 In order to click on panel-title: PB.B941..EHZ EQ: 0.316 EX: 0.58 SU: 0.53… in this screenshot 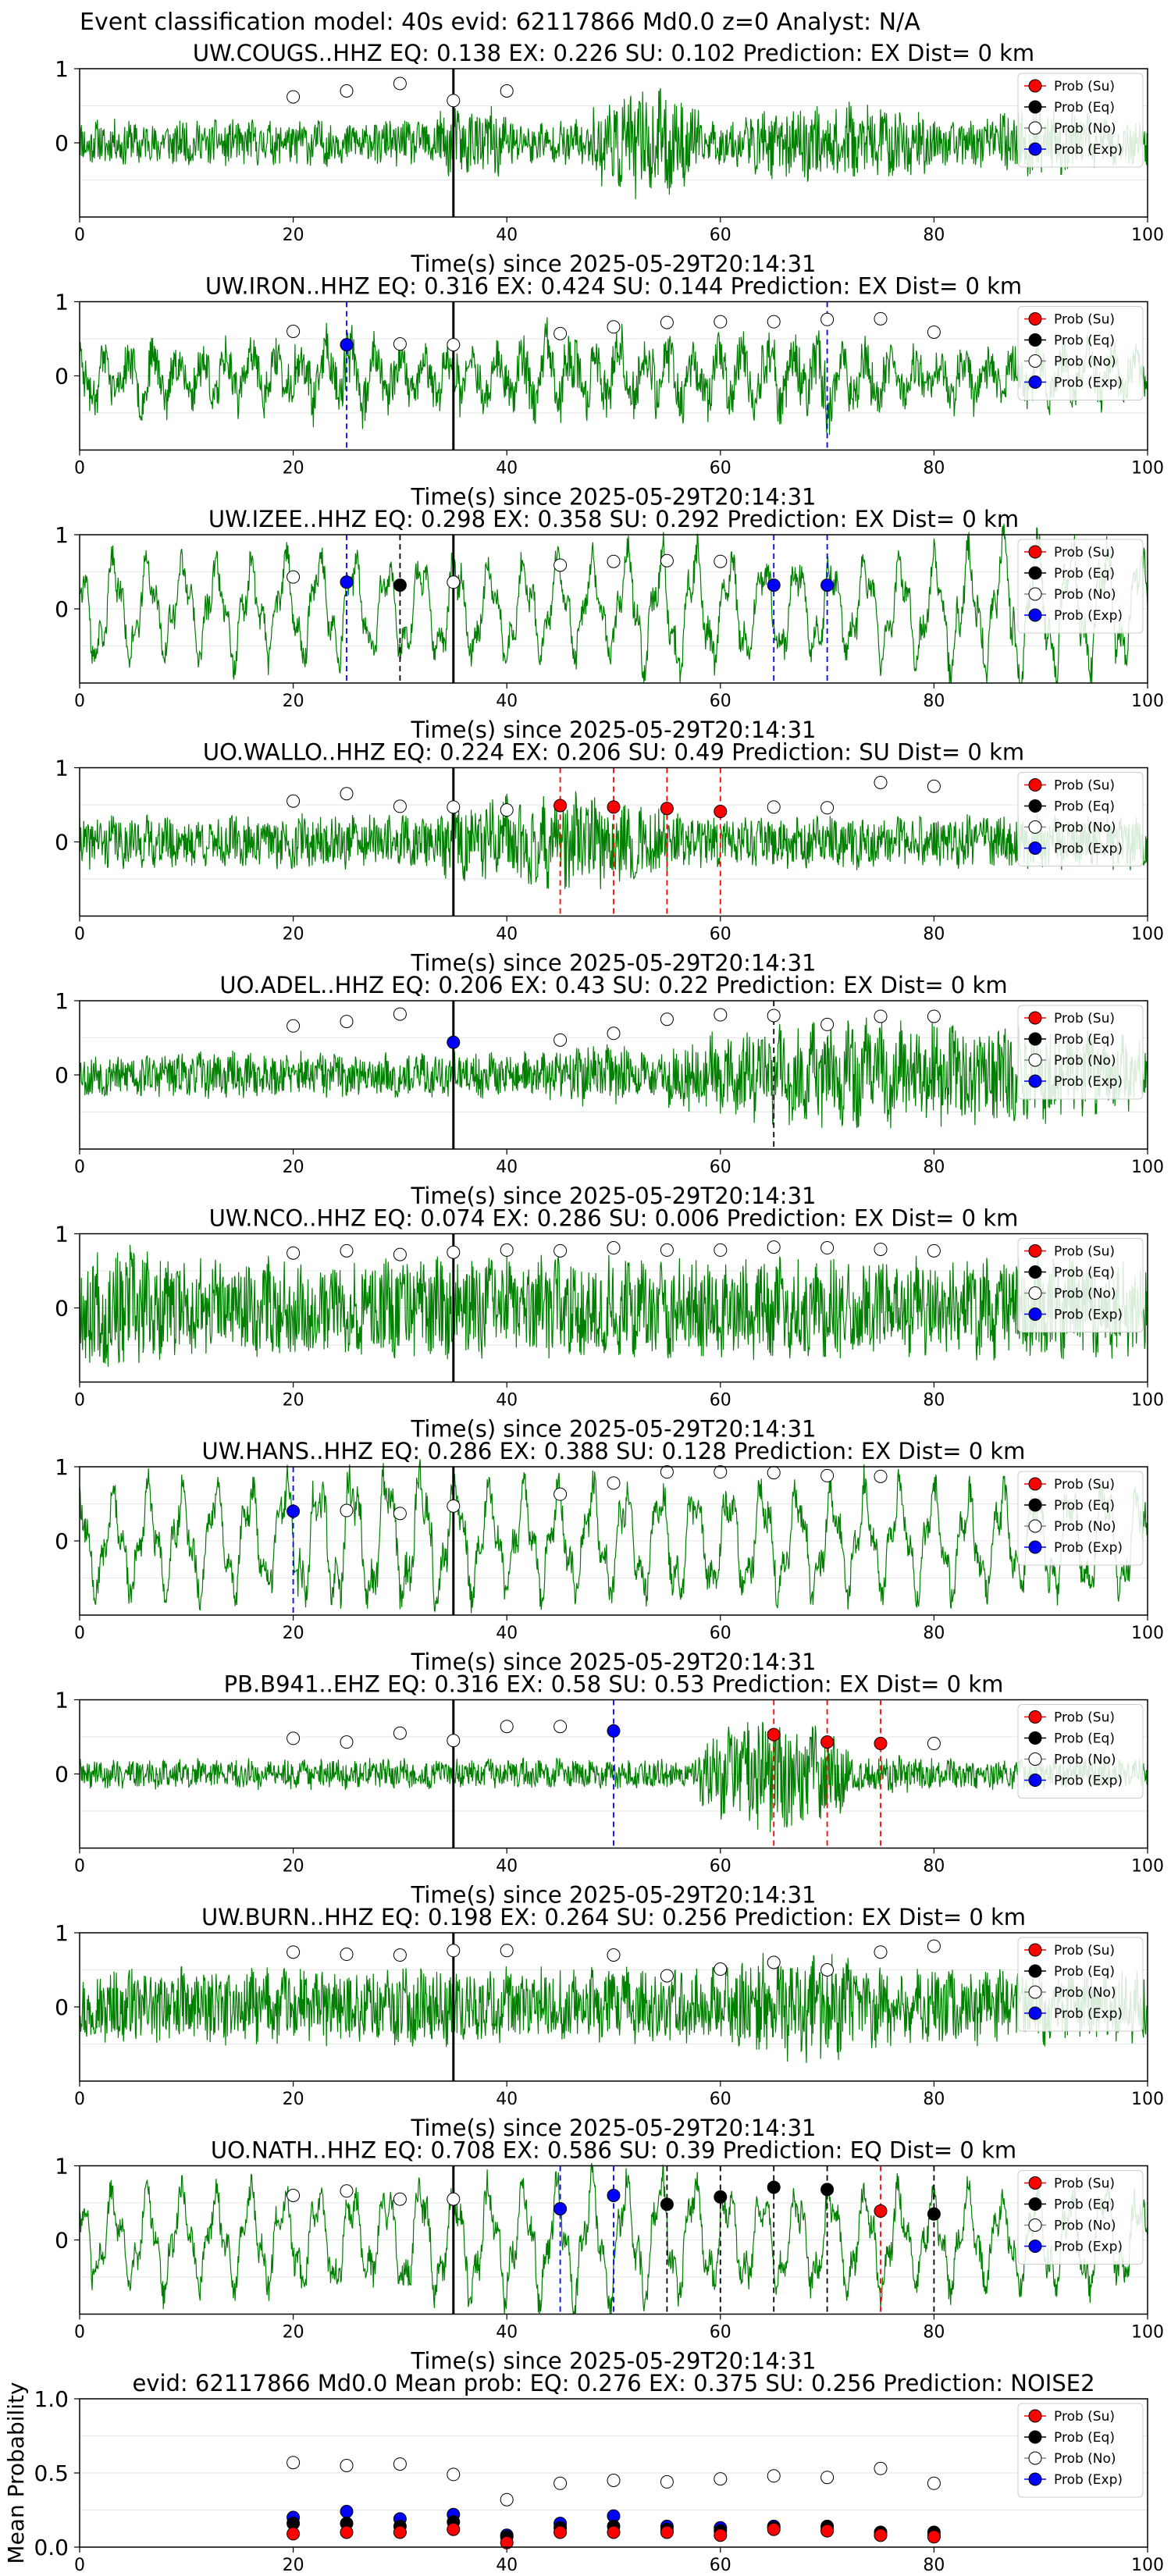, I will do `click(614, 1684)`.